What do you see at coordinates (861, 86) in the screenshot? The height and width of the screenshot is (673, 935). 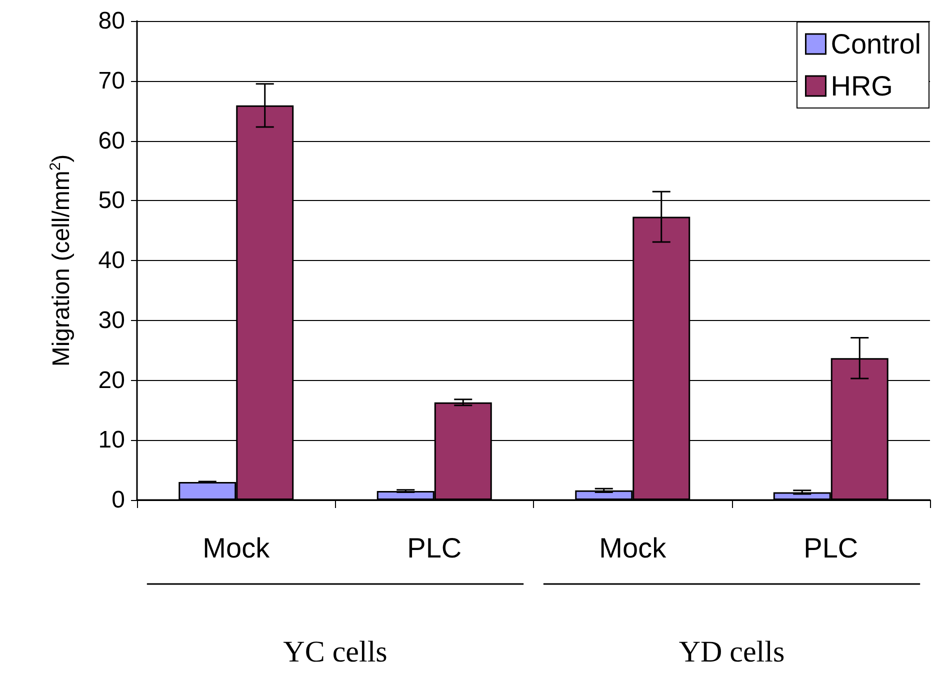 I see `legend-label: HRG` at bounding box center [861, 86].